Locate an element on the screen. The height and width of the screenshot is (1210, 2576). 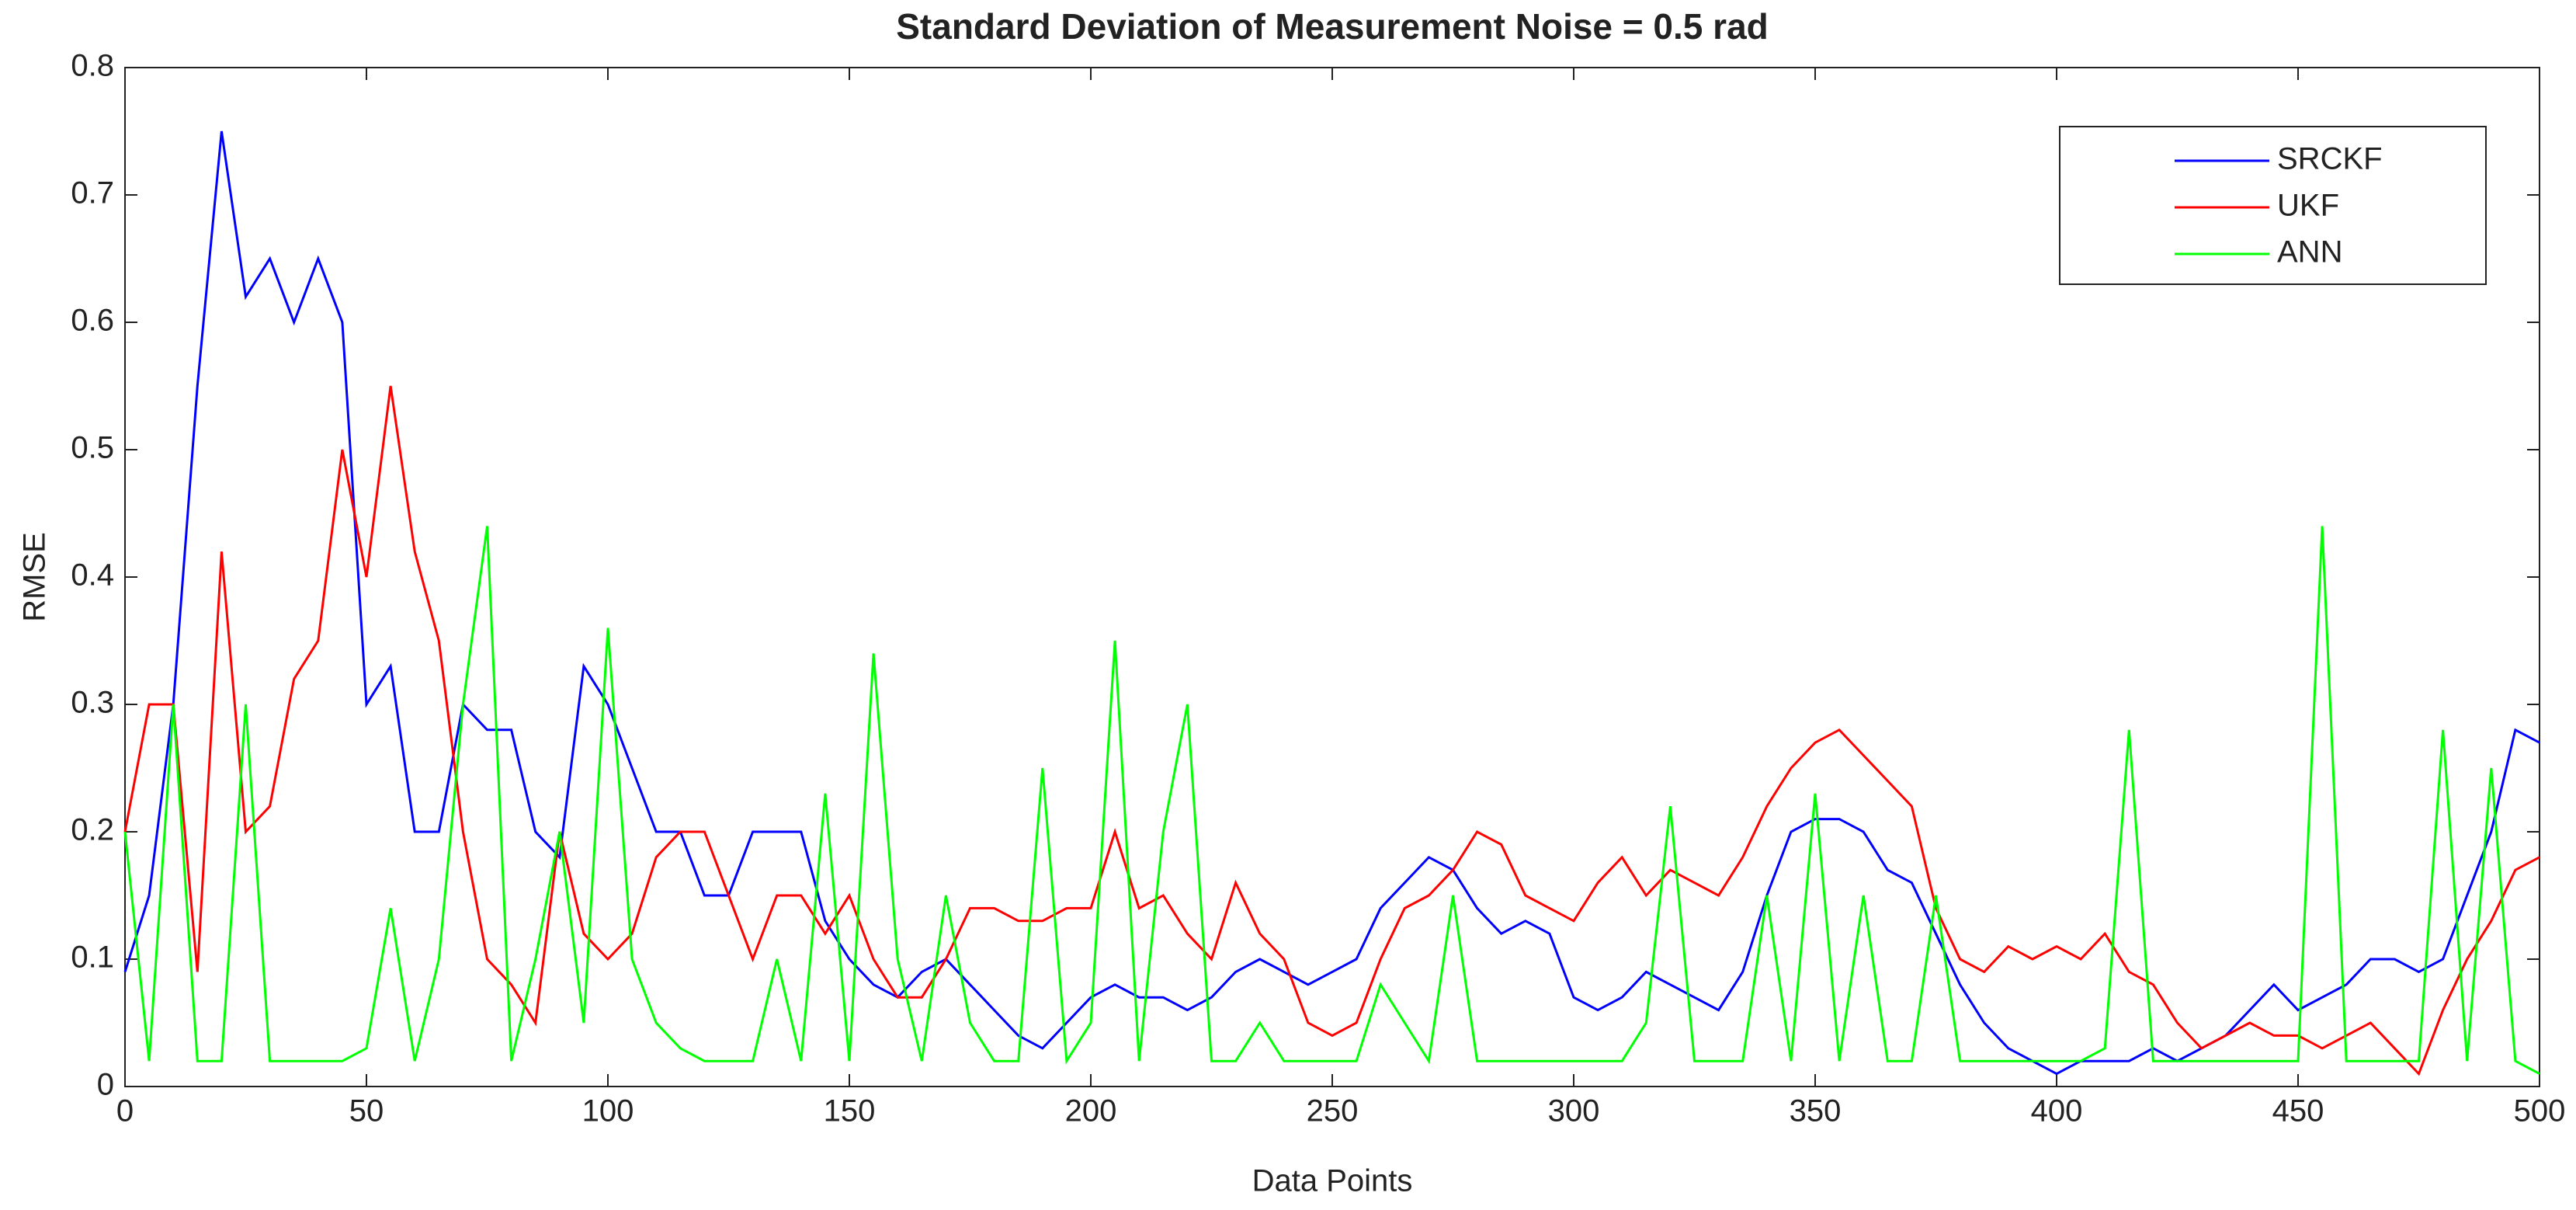
y-tick-label: 0.2 is located at coordinates (92, 830).